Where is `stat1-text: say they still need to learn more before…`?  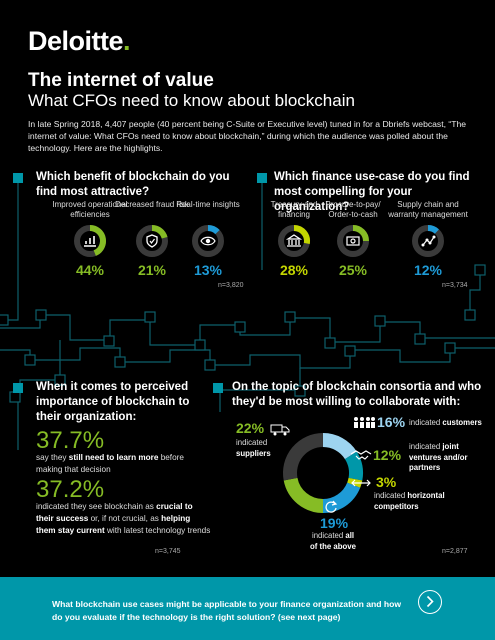 stat1-text: say they still need to learn more before… is located at coordinates (110, 463).